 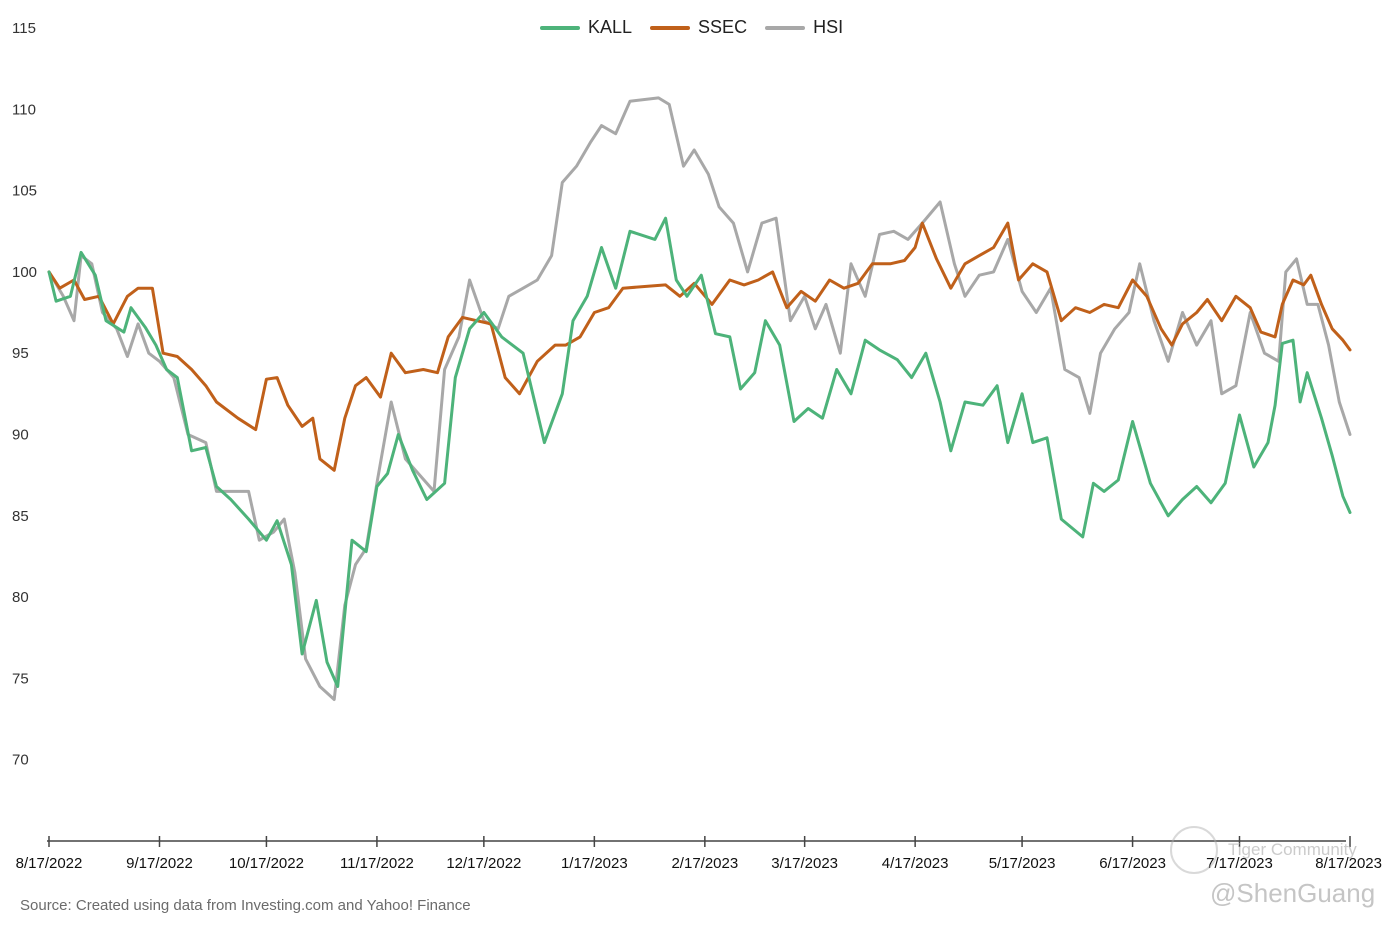 I want to click on legend-item-hsi: HSI, so click(x=804, y=27).